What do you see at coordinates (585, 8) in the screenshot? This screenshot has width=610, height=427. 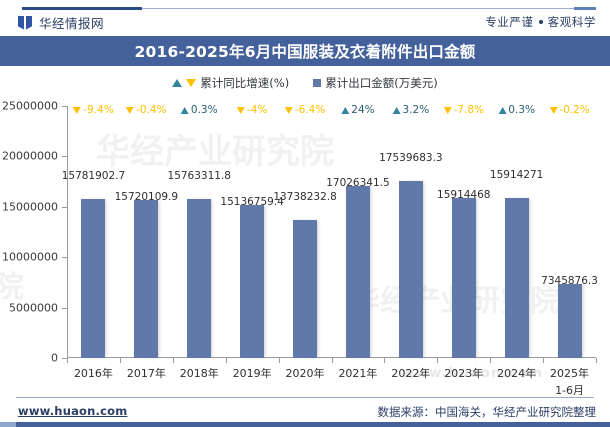 I see `header-accent-right` at bounding box center [585, 8].